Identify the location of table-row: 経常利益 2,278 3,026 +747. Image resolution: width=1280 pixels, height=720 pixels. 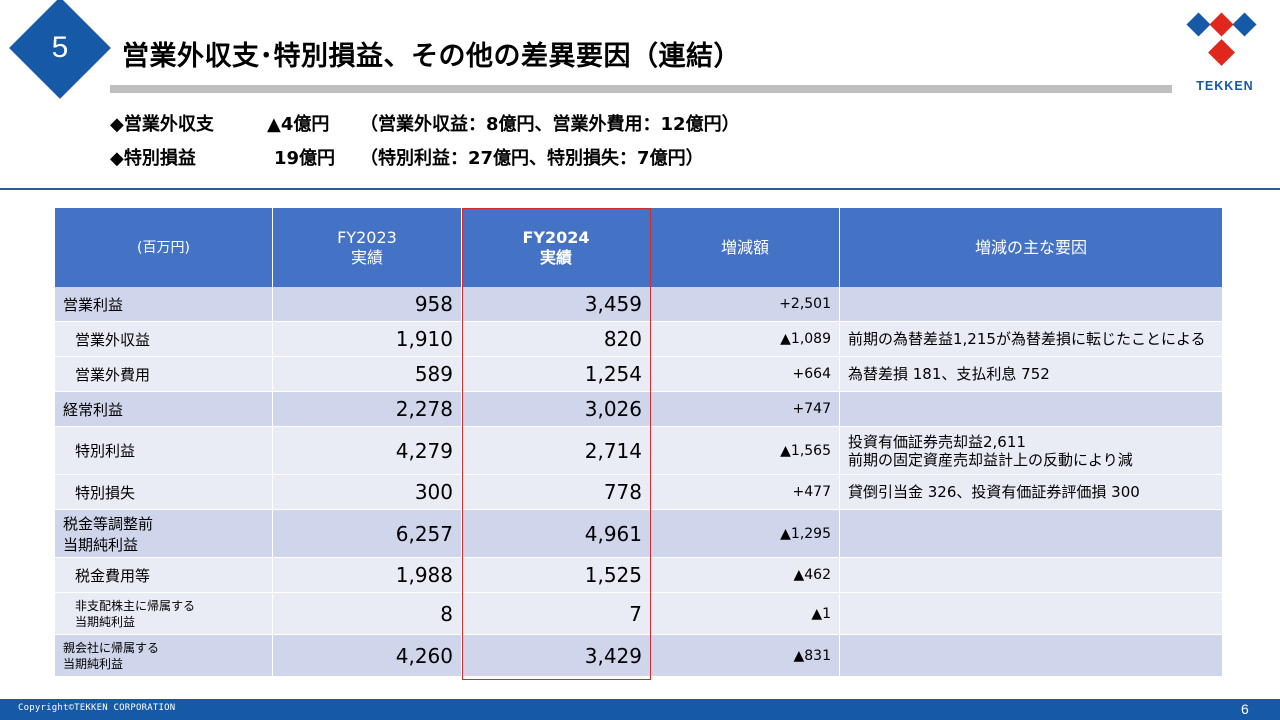
(639, 409).